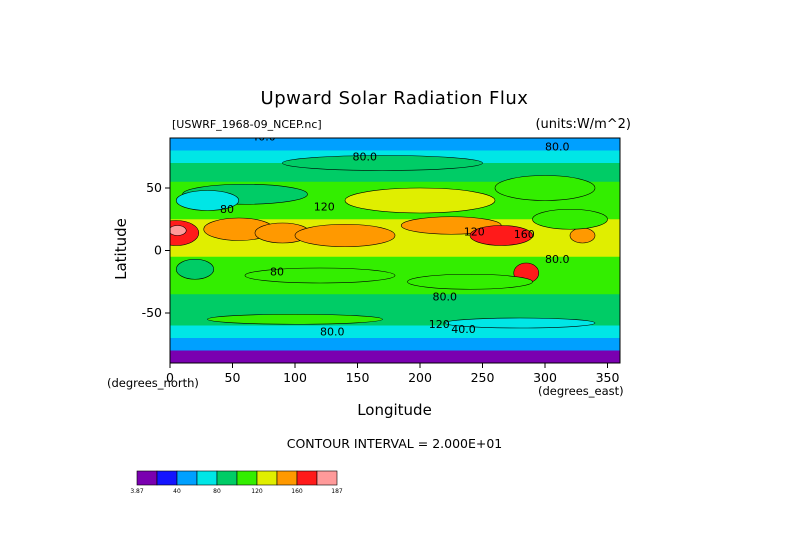 The width and height of the screenshot is (789, 558). I want to click on x-tick-label: 300, so click(545, 377).